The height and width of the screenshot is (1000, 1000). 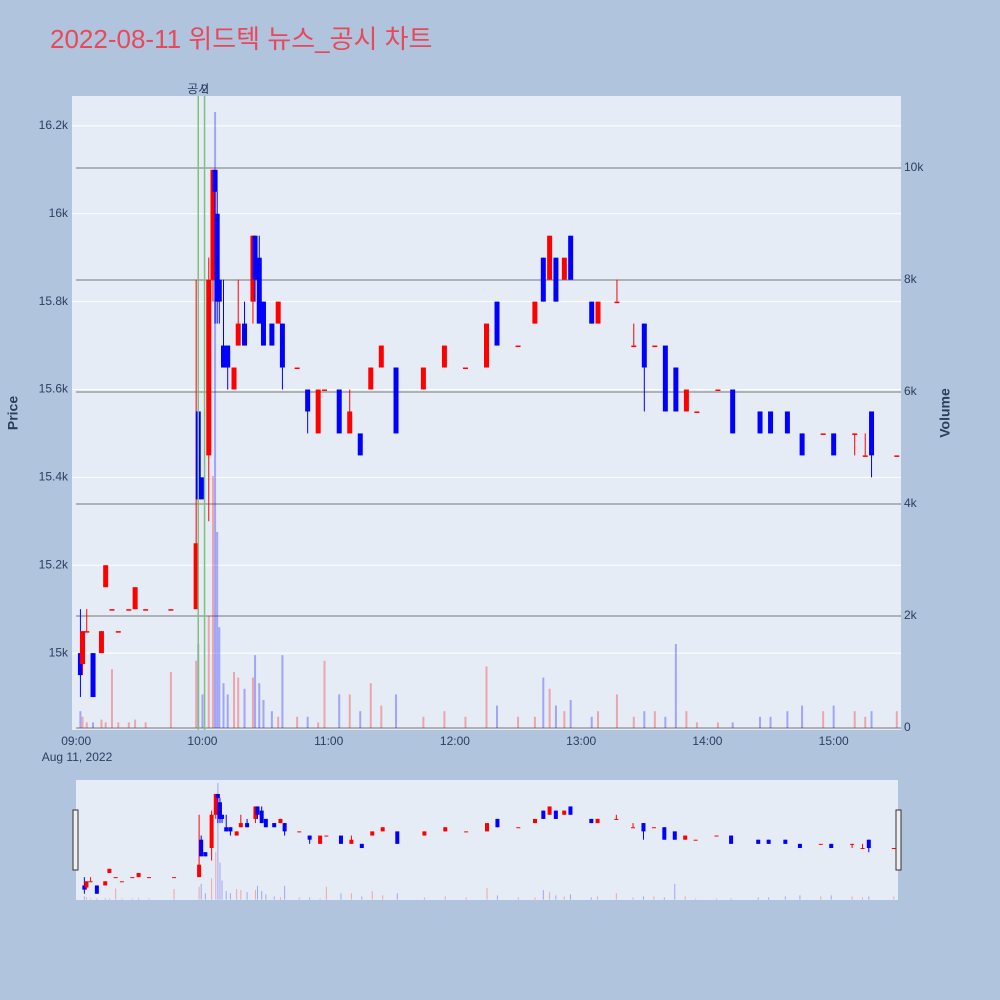 I want to click on x-tick-label: 15:00, so click(x=834, y=741).